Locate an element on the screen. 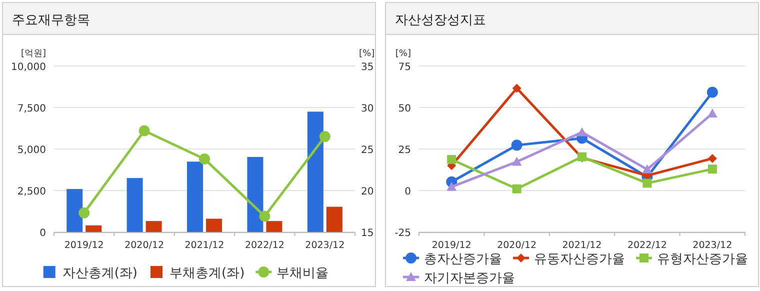 Image resolution: width=760 pixels, height=291 pixels. chart-title: 자산성장성지표 is located at coordinates (440, 20).